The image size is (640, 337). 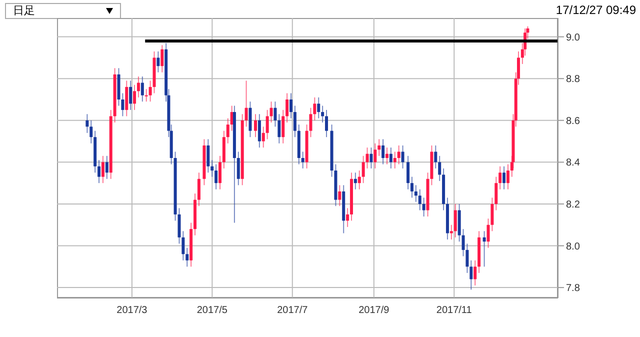 I want to click on x-tick-label: 2017/5, so click(x=212, y=310).